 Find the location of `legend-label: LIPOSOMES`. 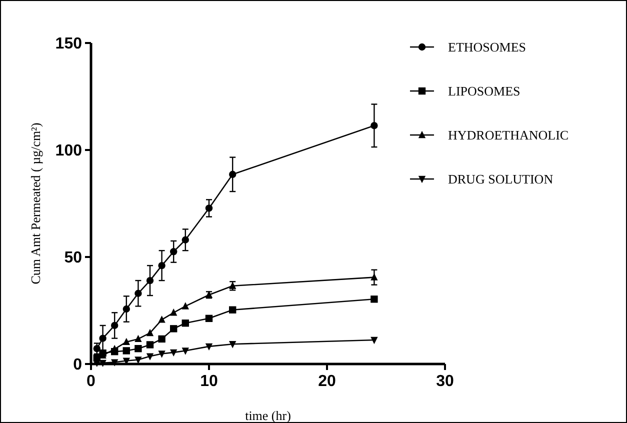

legend-label: LIPOSOMES is located at coordinates (484, 91).